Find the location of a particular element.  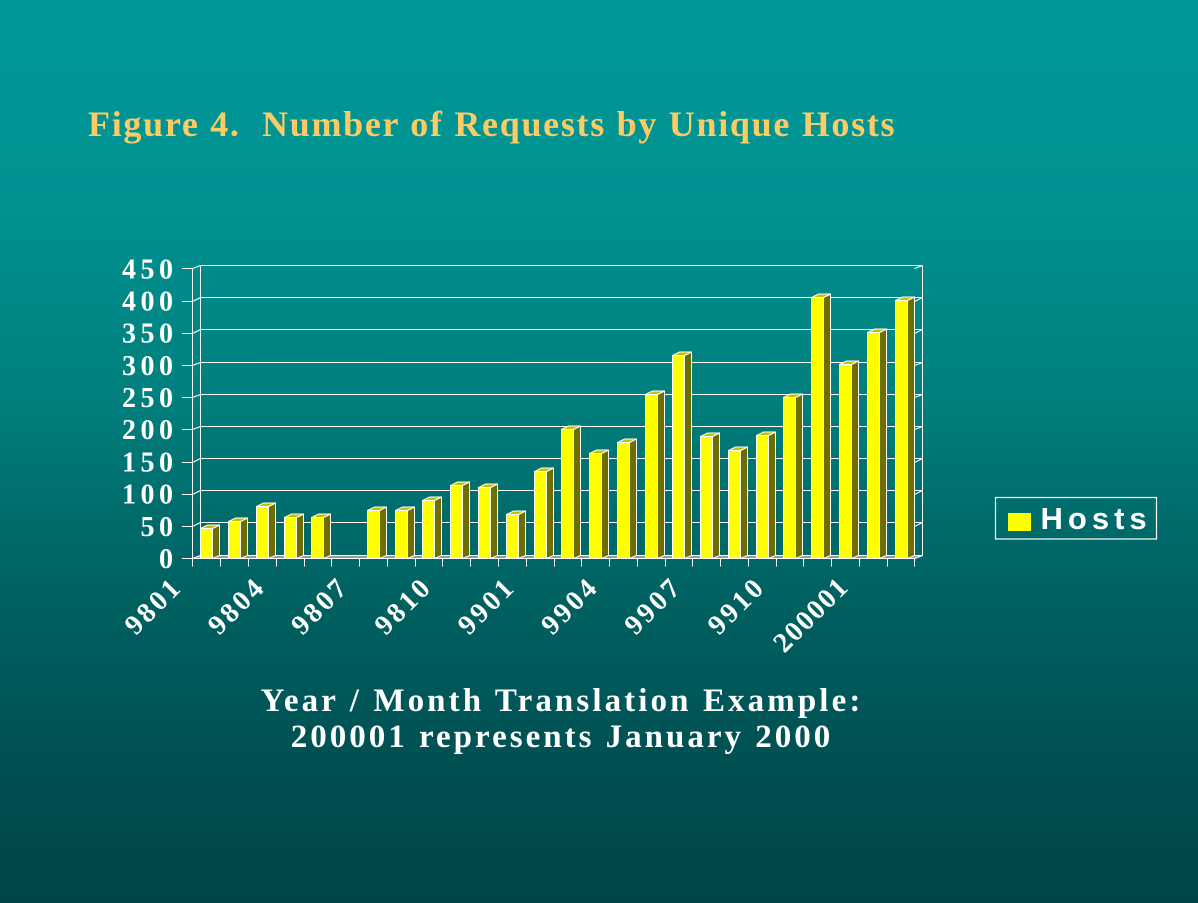

svg-text: 150 is located at coordinates (150, 462).